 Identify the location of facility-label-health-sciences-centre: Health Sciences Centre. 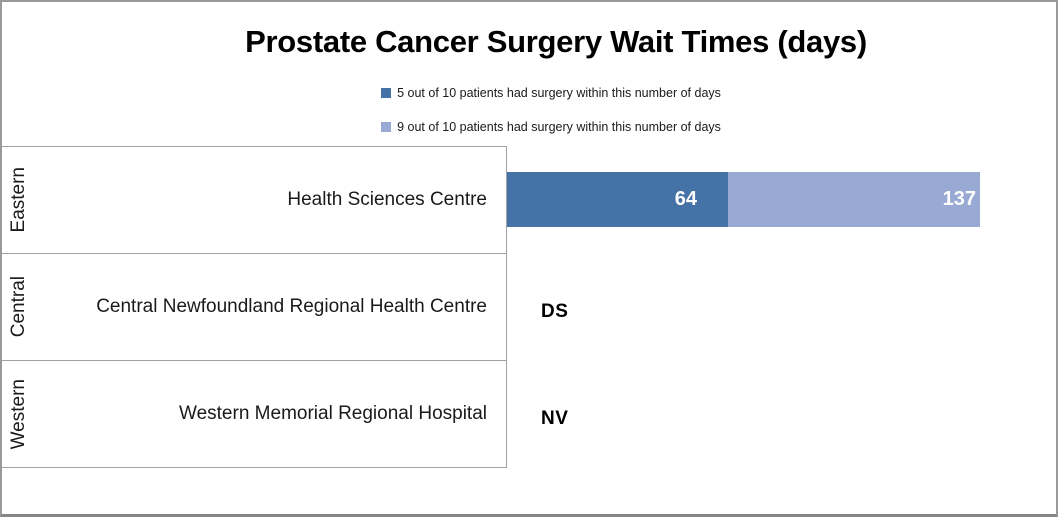
(387, 199).